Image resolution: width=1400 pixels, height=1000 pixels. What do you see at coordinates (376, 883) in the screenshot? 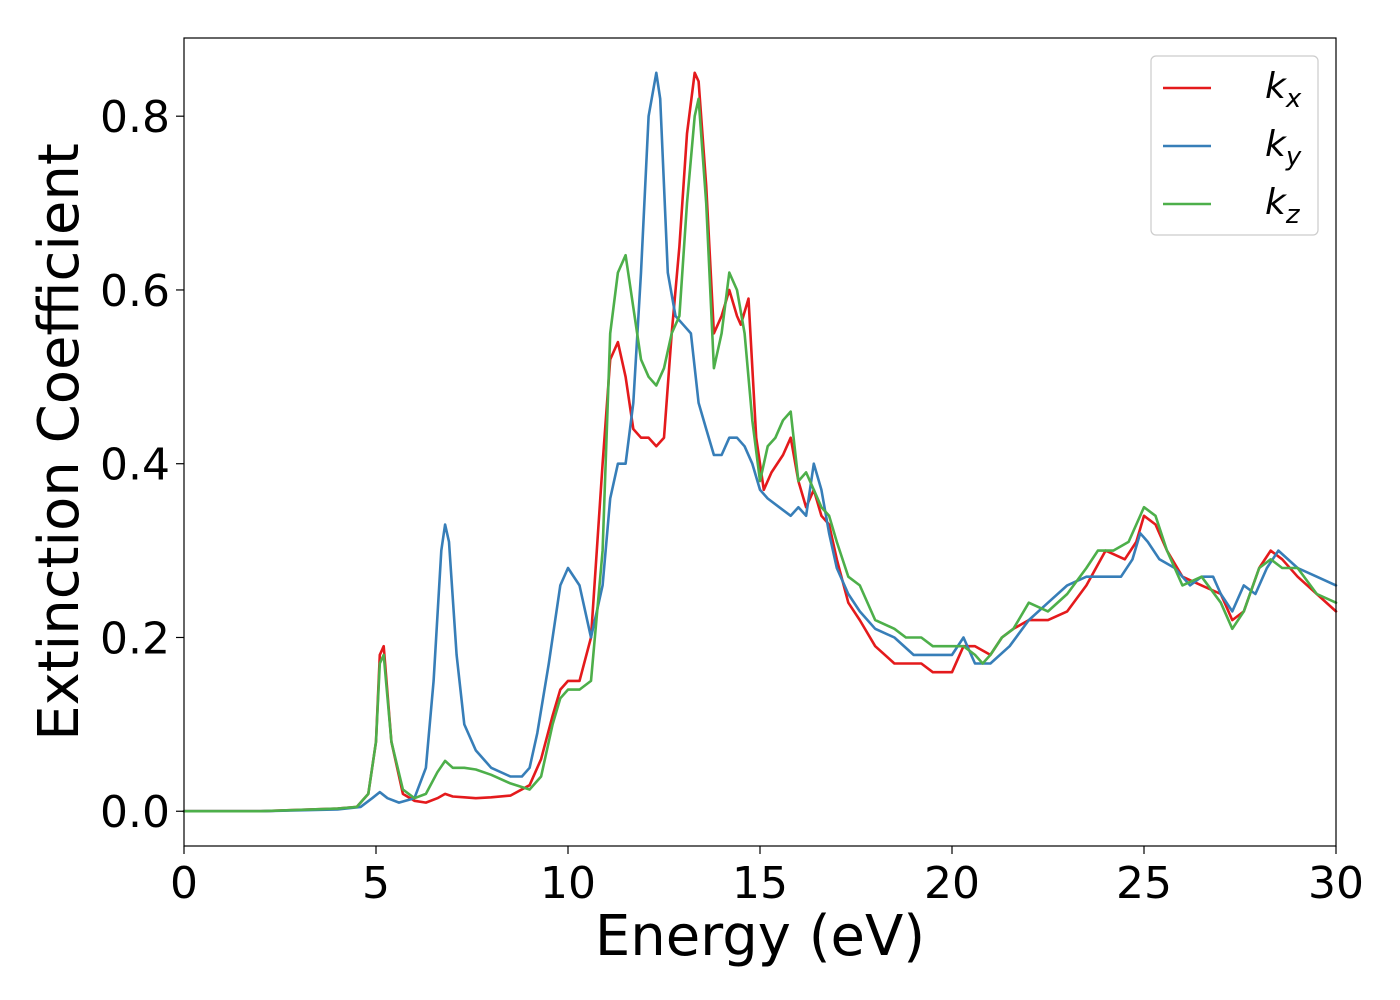
I see `x-tick-label: 5` at bounding box center [376, 883].